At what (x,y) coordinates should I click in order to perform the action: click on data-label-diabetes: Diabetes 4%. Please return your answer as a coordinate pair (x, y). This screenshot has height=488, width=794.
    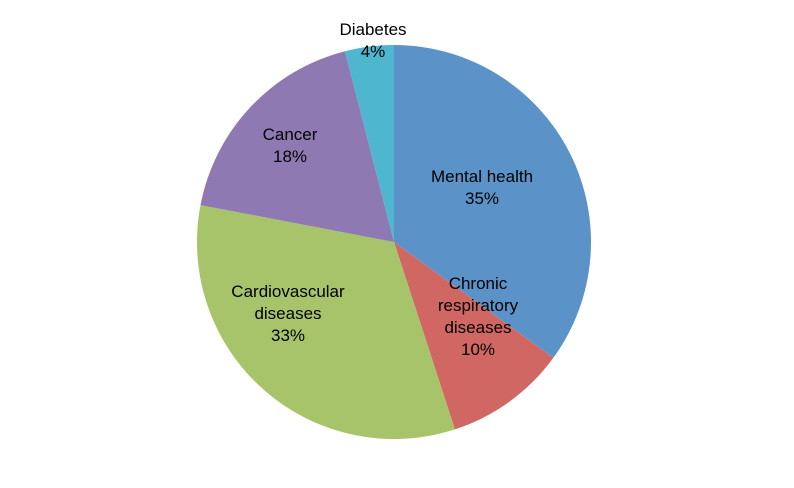
    Looking at the image, I should click on (372, 40).